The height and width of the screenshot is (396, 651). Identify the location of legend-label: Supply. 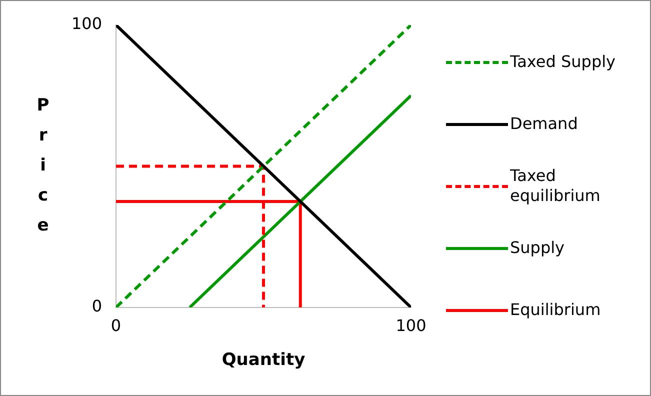
(538, 248).